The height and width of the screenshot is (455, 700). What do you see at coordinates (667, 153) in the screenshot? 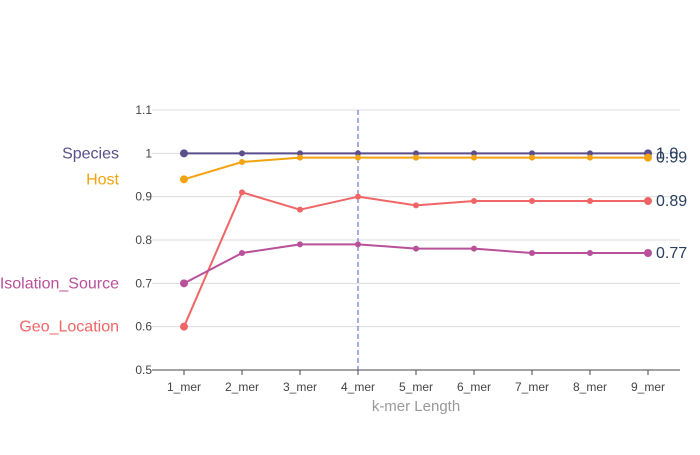
I see `series-end-value: 1.0` at bounding box center [667, 153].